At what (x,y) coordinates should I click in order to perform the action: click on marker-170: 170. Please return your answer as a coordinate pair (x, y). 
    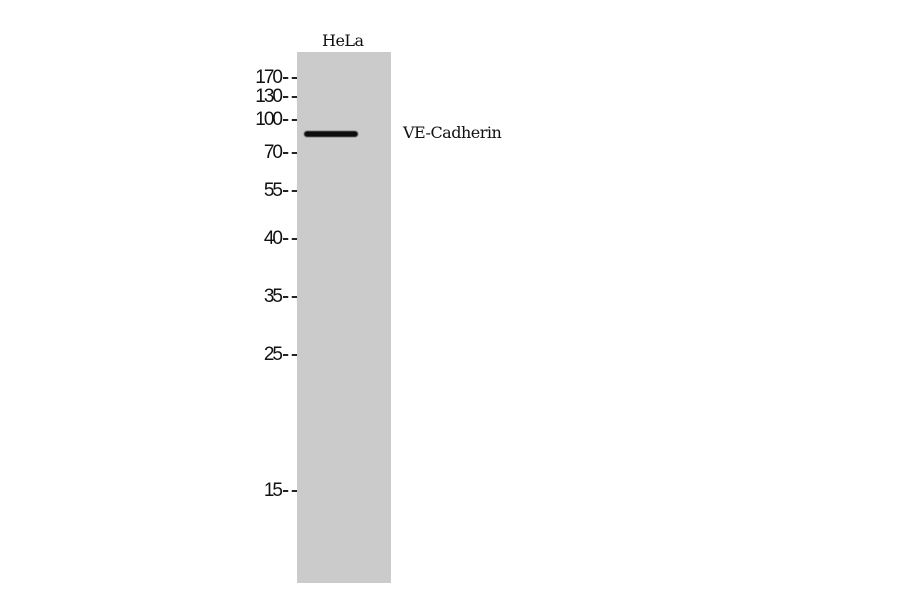
    Looking at the image, I should click on (276, 78).